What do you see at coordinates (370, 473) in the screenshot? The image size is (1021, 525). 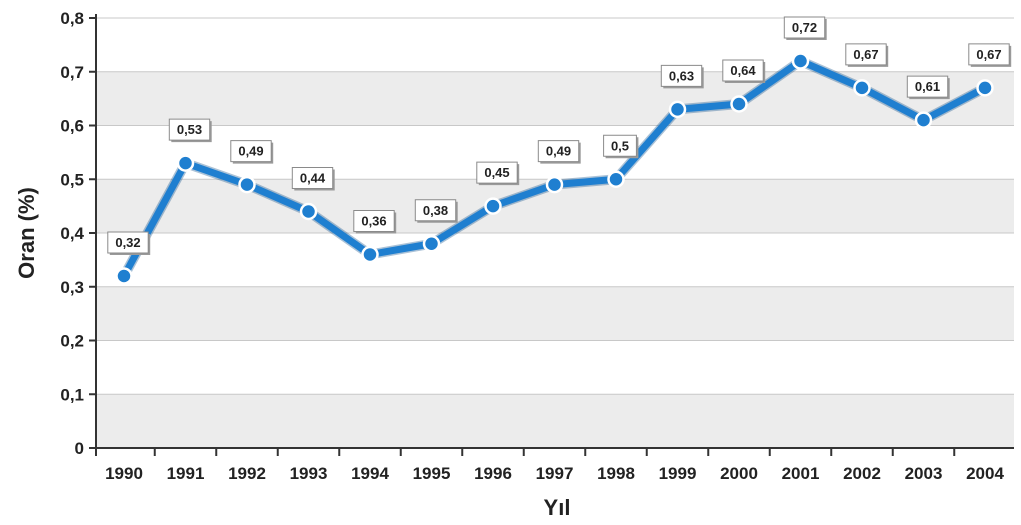 I see `x-tick-label: 1994` at bounding box center [370, 473].